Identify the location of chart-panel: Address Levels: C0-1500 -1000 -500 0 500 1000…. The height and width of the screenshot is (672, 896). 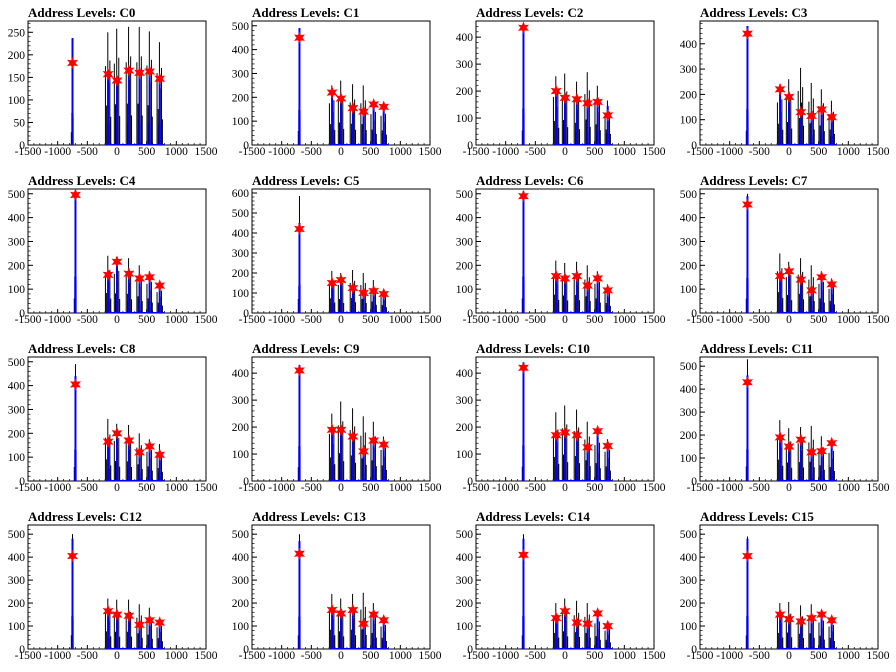
(113, 81).